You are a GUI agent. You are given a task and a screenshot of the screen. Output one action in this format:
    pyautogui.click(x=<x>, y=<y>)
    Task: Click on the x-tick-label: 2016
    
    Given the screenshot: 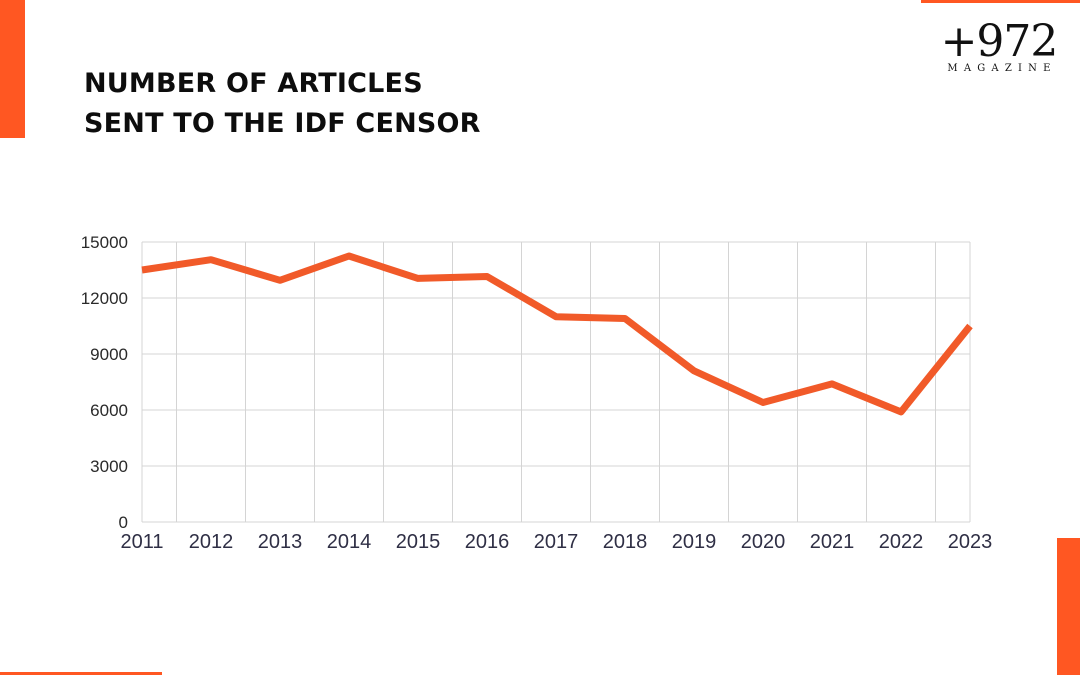 What is the action you would take?
    pyautogui.click(x=487, y=542)
    